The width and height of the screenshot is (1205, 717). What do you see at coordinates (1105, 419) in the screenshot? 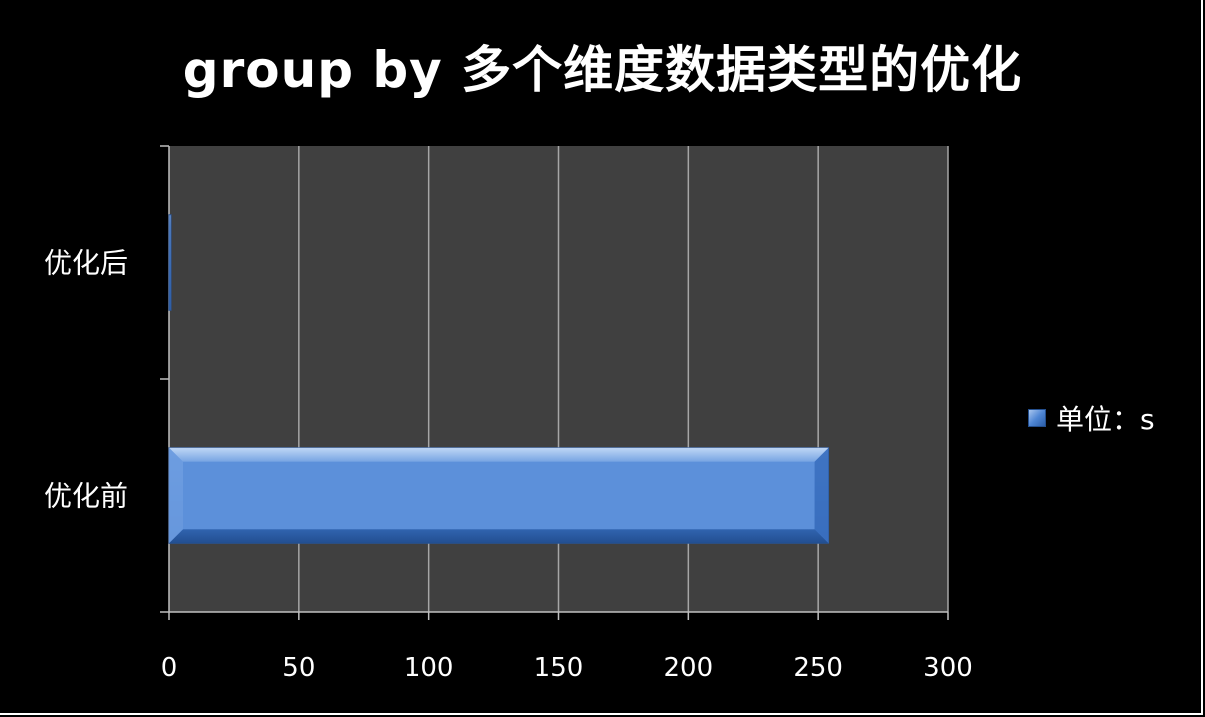
I see `legend-label: 单位：s` at bounding box center [1105, 419].